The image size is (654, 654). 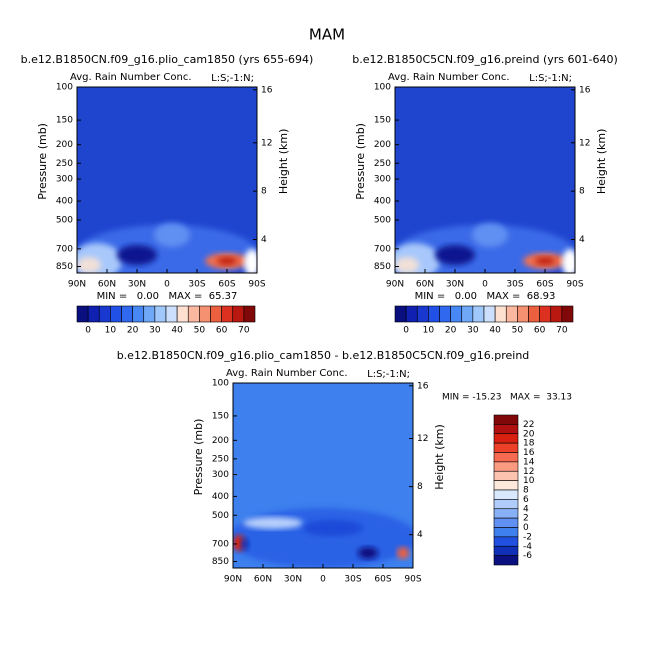 What do you see at coordinates (527, 547) in the screenshot?
I see `colorbar-label: -4` at bounding box center [527, 547].